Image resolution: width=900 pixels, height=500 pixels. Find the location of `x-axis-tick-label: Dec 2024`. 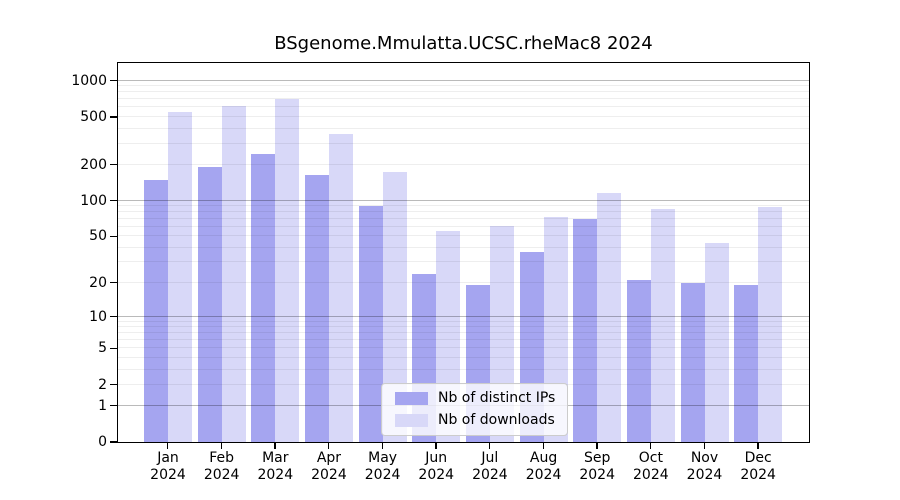

x-axis-tick-label: Dec 2024 is located at coordinates (758, 466).